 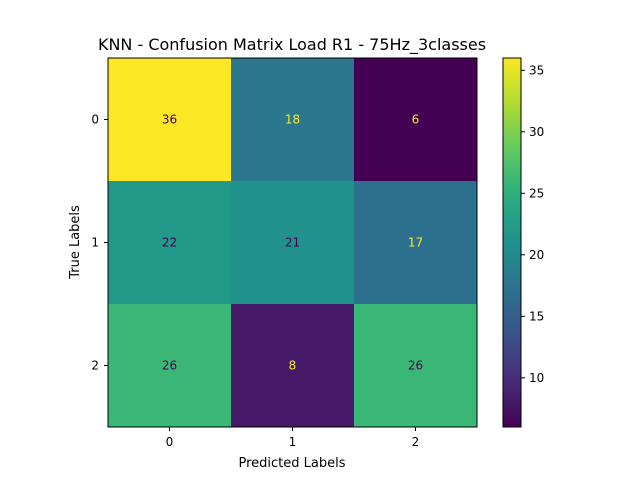 I want to click on colorbar, so click(x=512, y=242).